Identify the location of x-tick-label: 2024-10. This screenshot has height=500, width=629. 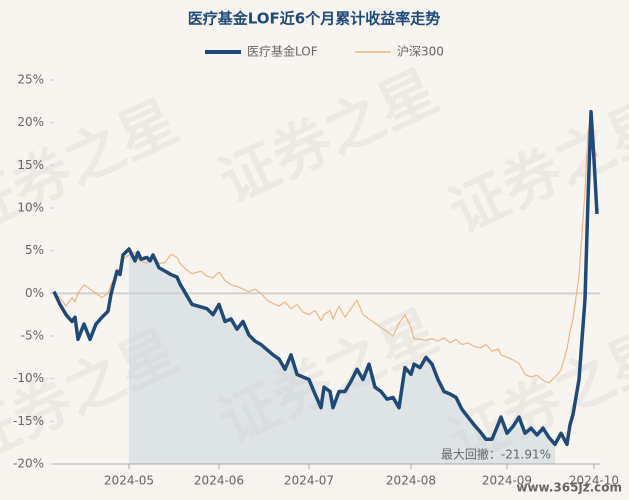
(594, 481).